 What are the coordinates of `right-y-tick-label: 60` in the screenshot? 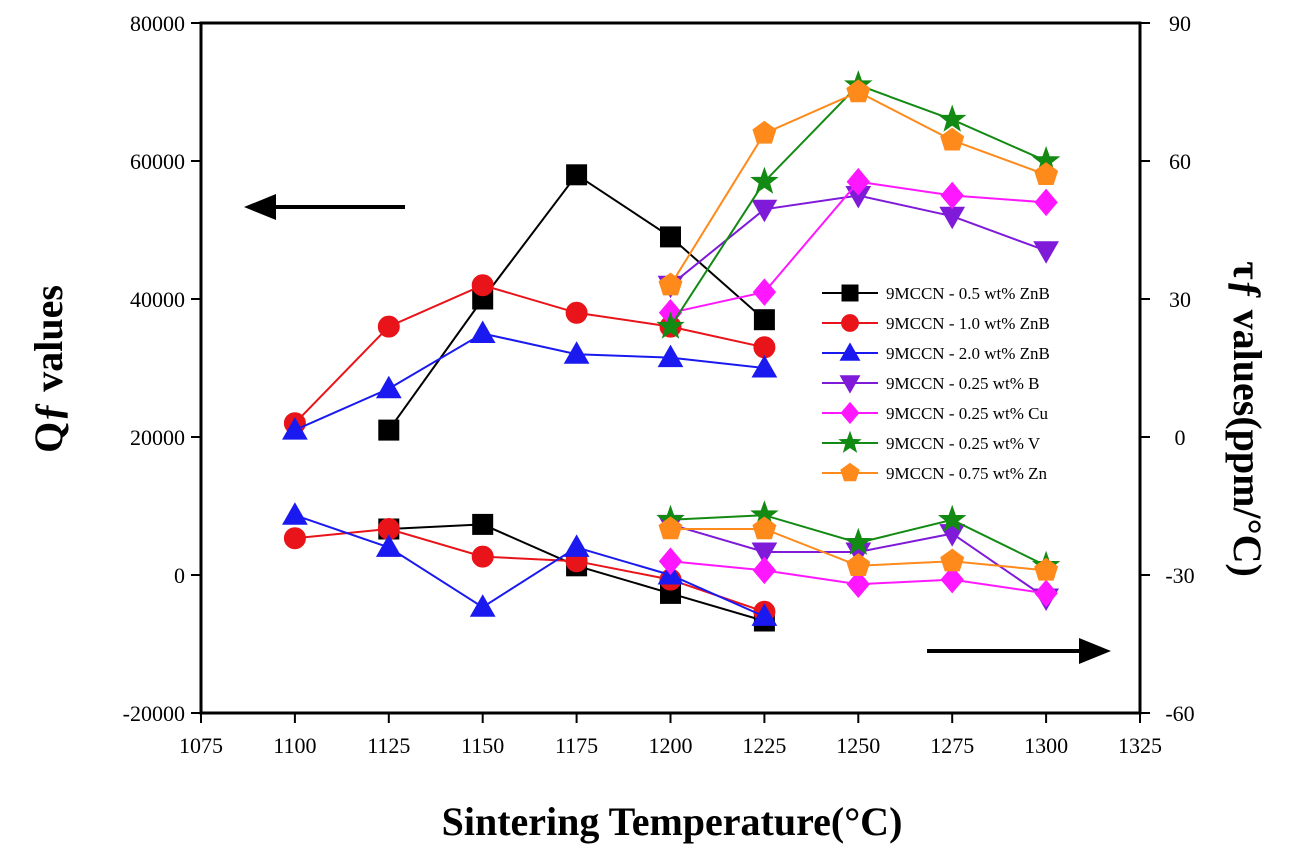 It's located at (1180, 161).